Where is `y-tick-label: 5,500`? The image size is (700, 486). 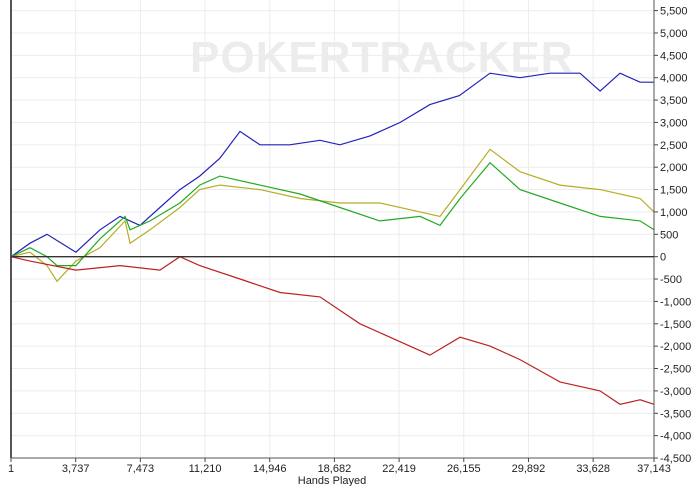
y-tick-label: 5,500 is located at coordinates (674, 12).